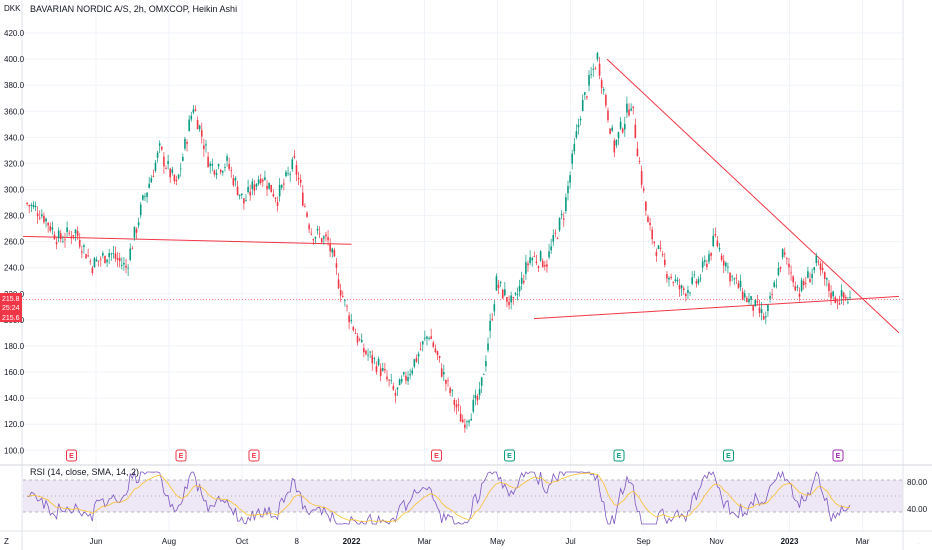  What do you see at coordinates (716, 307) in the screenshot?
I see `trendline-support-2022` at bounding box center [716, 307].